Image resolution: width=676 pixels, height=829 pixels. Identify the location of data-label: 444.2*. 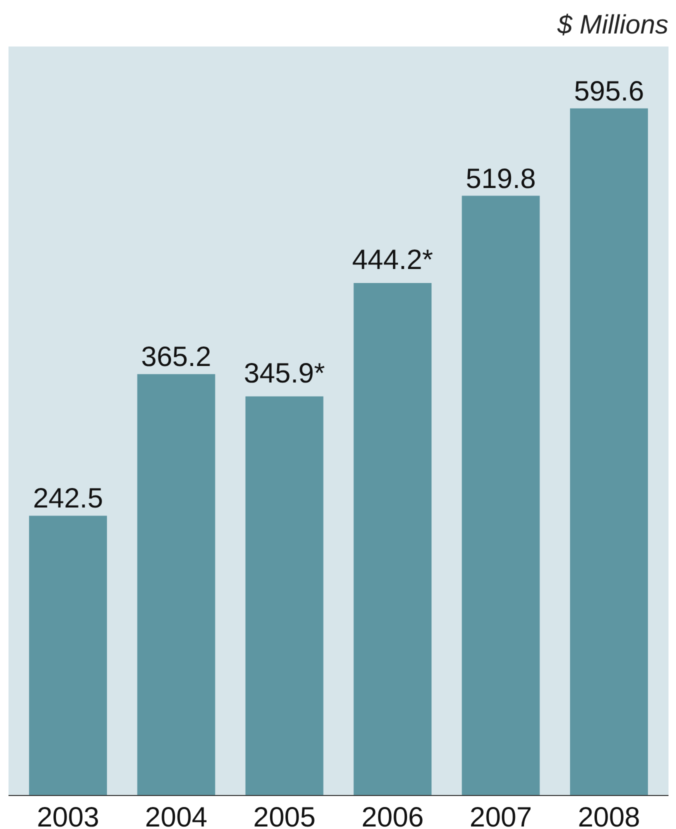
(393, 260).